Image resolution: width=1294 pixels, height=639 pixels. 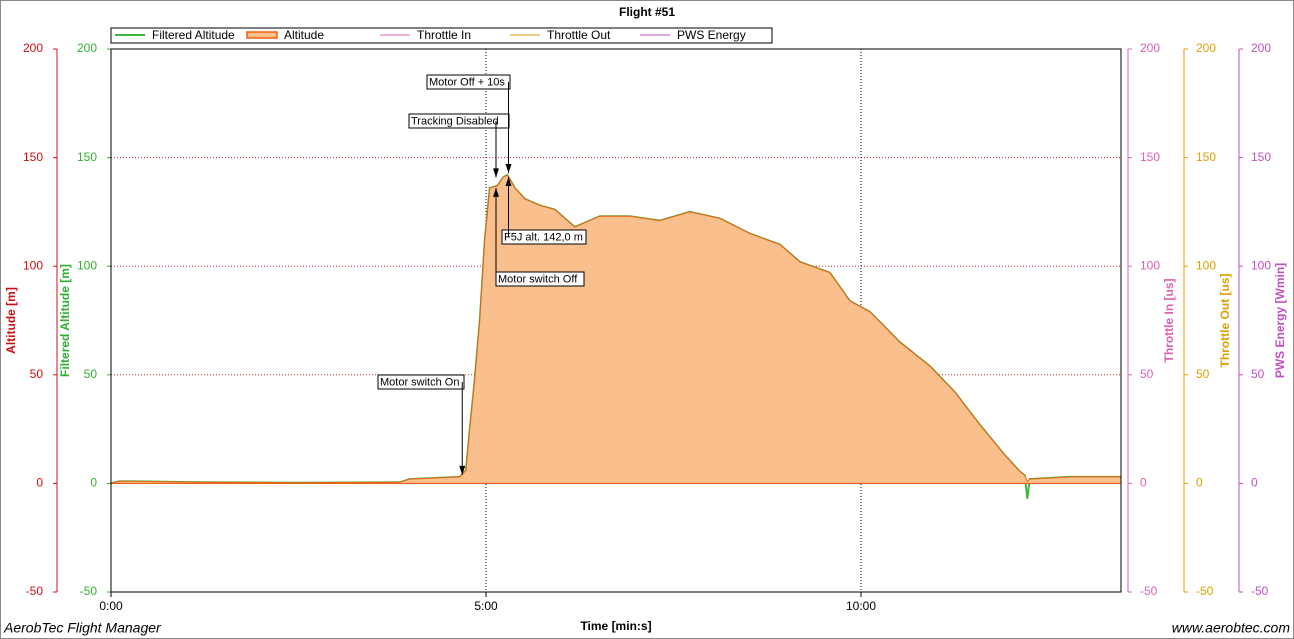 I want to click on legend-label: PWS Energy, so click(x=711, y=35).